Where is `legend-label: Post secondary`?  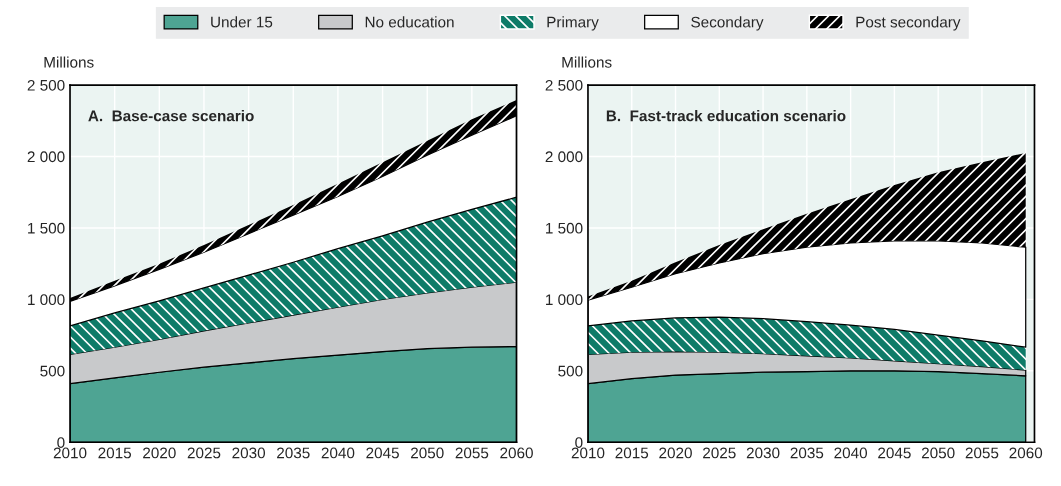 legend-label: Post secondary is located at coordinates (908, 23).